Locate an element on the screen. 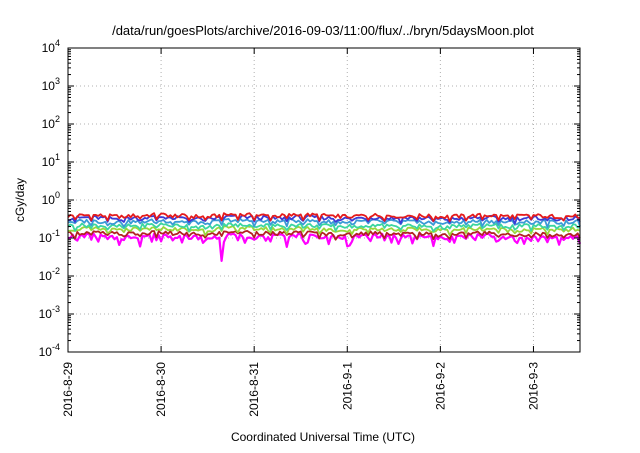 The width and height of the screenshot is (640, 453). y-tick-label: 10⁻¹ is located at coordinates (49, 236).